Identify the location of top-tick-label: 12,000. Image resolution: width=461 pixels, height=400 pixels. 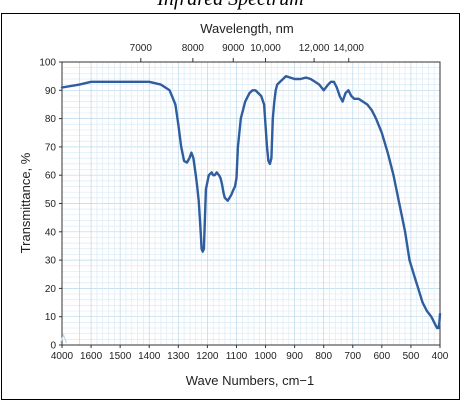
(314, 48).